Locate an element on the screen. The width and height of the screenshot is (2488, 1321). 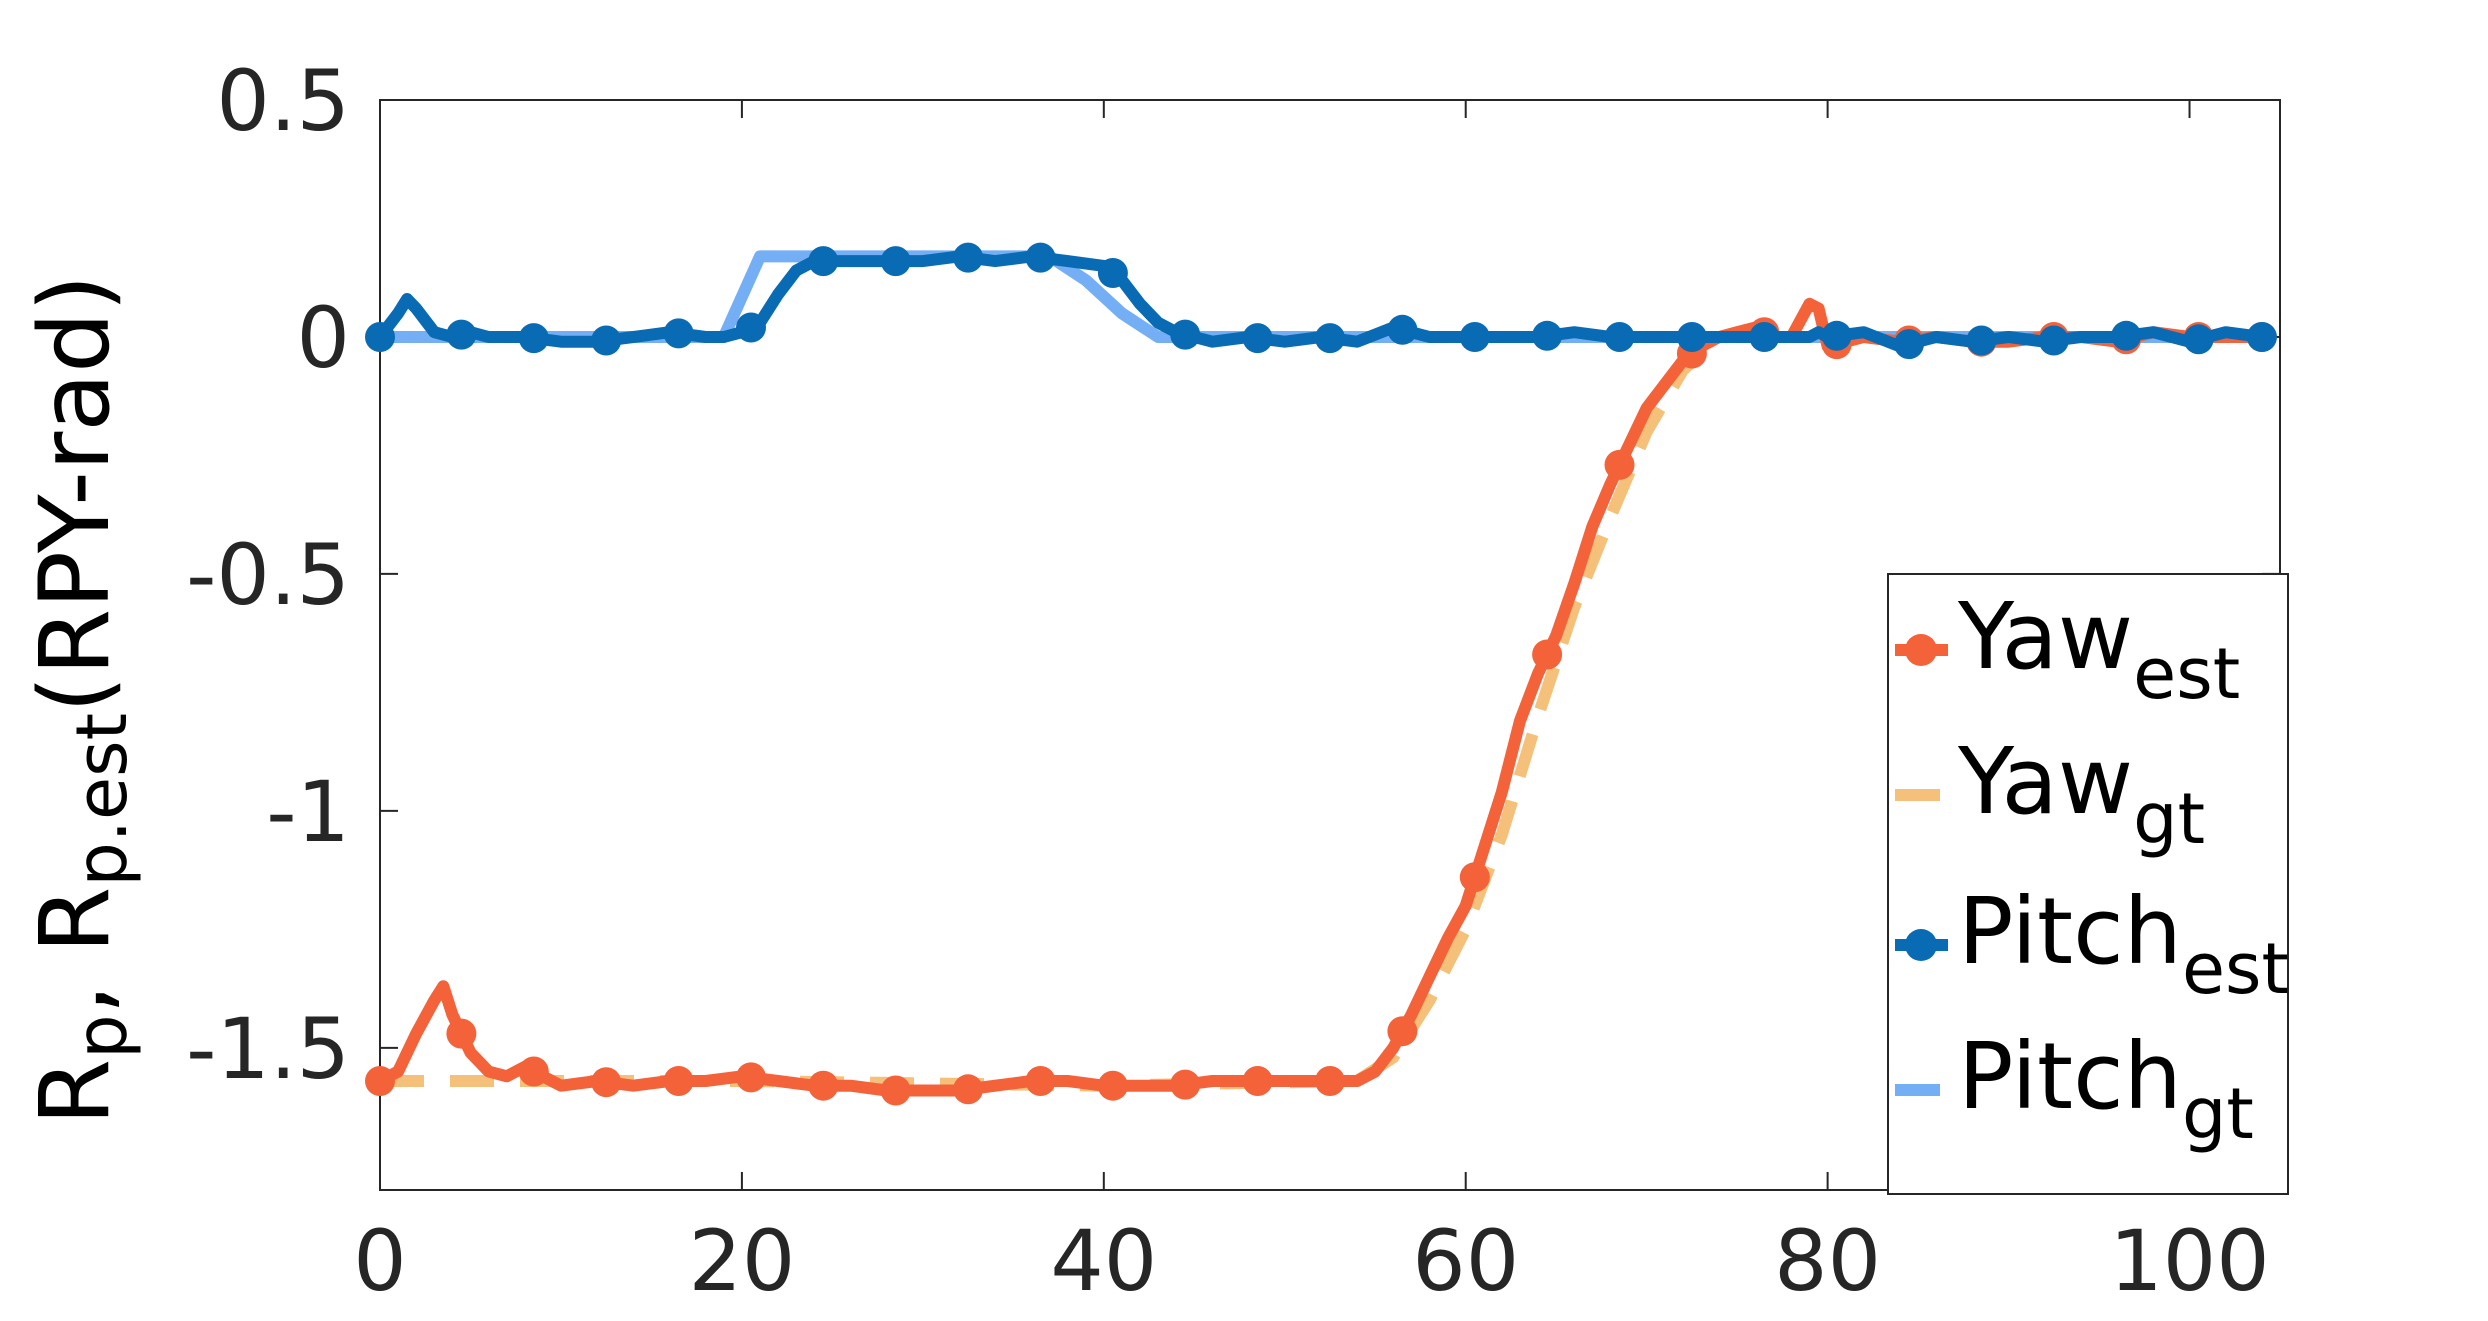
svg-text: Pitchest is located at coordinates (2123, 944).